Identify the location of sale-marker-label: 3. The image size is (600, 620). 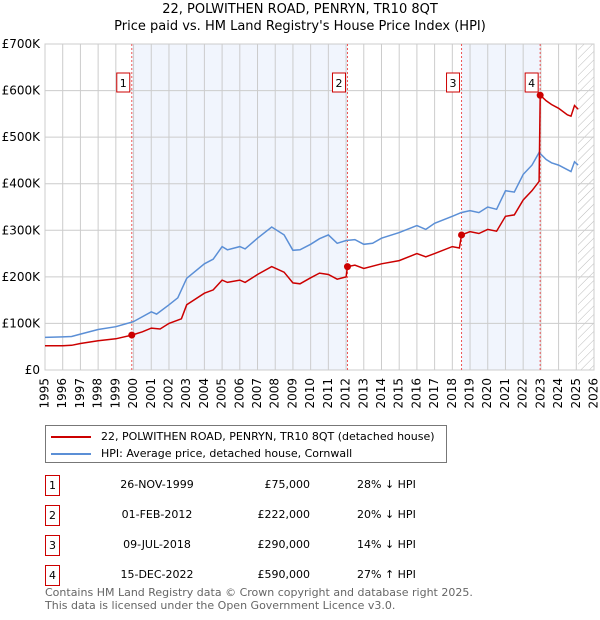
(453, 83).